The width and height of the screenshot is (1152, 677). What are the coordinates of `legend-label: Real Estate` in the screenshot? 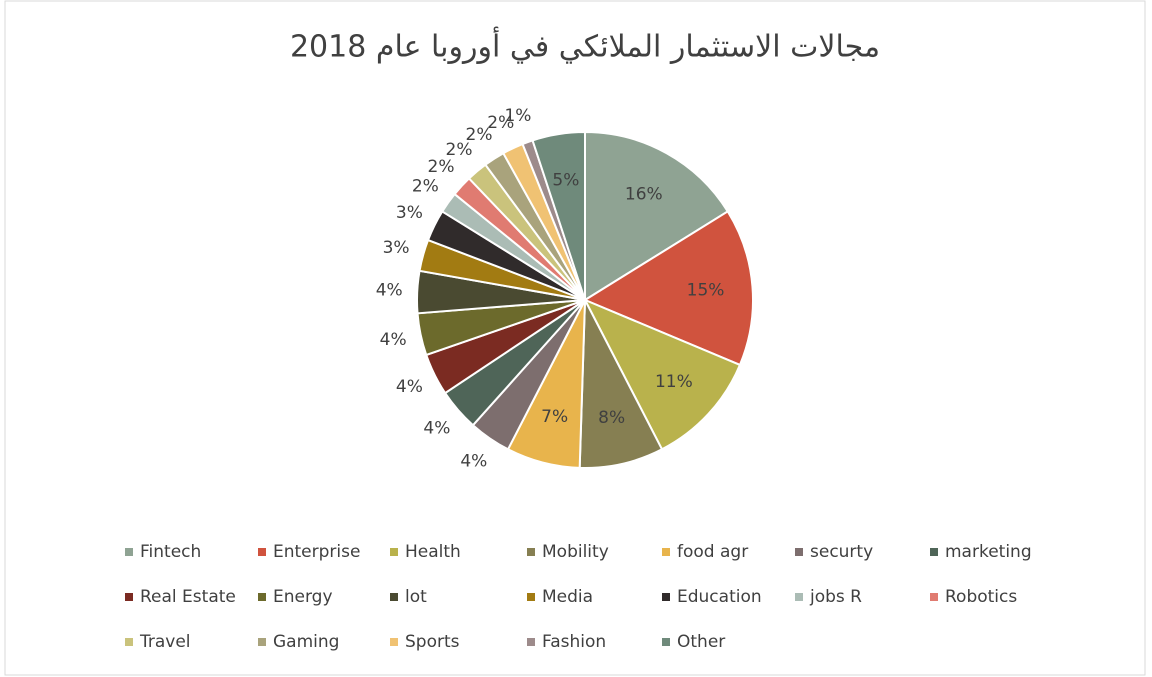 It's located at (188, 597).